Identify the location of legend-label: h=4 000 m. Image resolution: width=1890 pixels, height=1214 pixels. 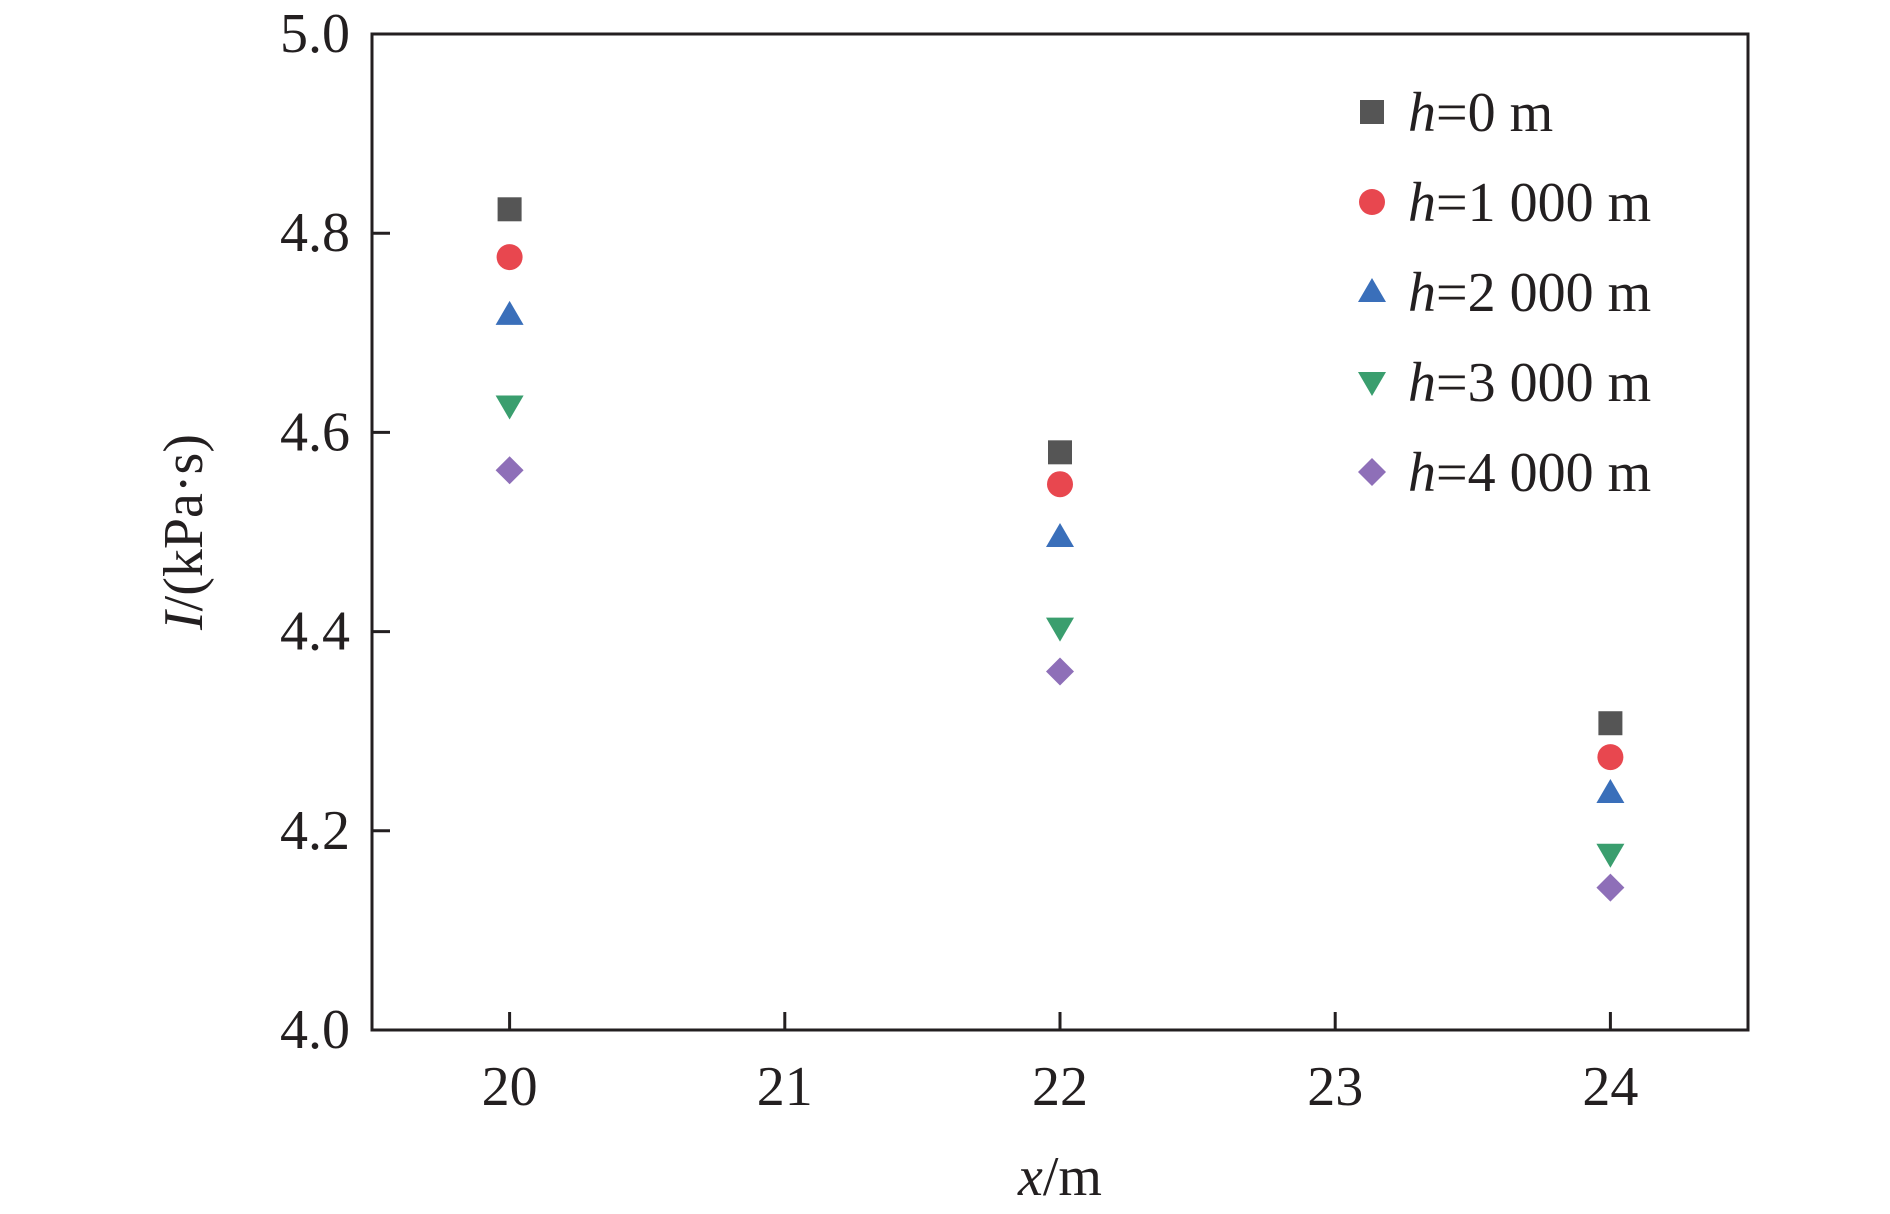
(1529, 473).